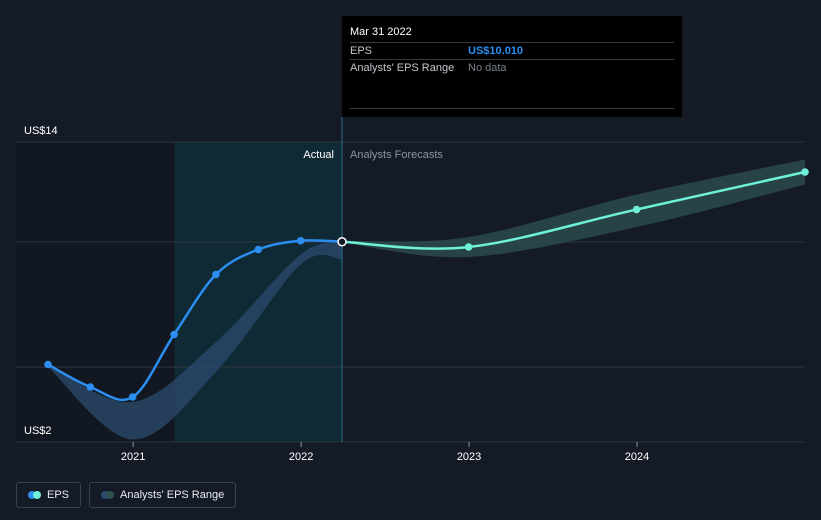 The width and height of the screenshot is (821, 520). Describe the element at coordinates (318, 155) in the screenshot. I see `actual-label: Actual` at that location.